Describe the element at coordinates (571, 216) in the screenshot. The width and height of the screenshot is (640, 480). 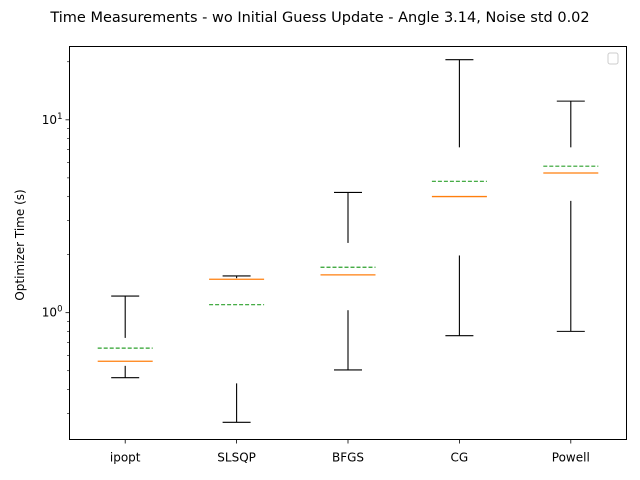
I see `box-powell` at that location.